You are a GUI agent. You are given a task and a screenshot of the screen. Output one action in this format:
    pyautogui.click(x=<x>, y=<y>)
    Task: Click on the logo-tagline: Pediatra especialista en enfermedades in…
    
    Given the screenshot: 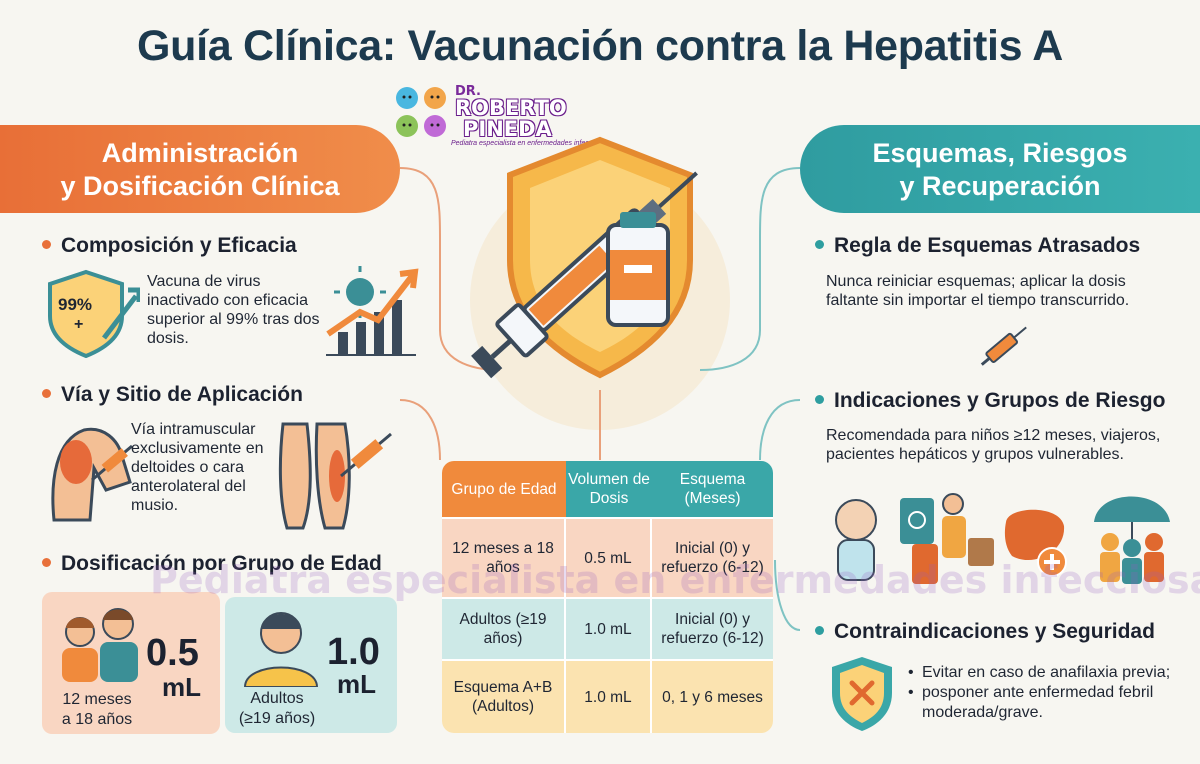 What is the action you would take?
    pyautogui.click(x=530, y=143)
    